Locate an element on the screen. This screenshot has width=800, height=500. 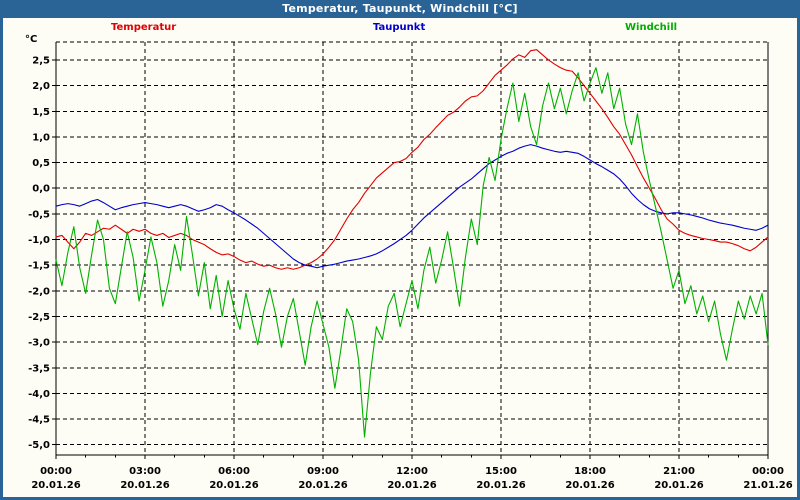
page-title: Temperatur, Taupunkt, Windchill [°C] is located at coordinates (400, 8).